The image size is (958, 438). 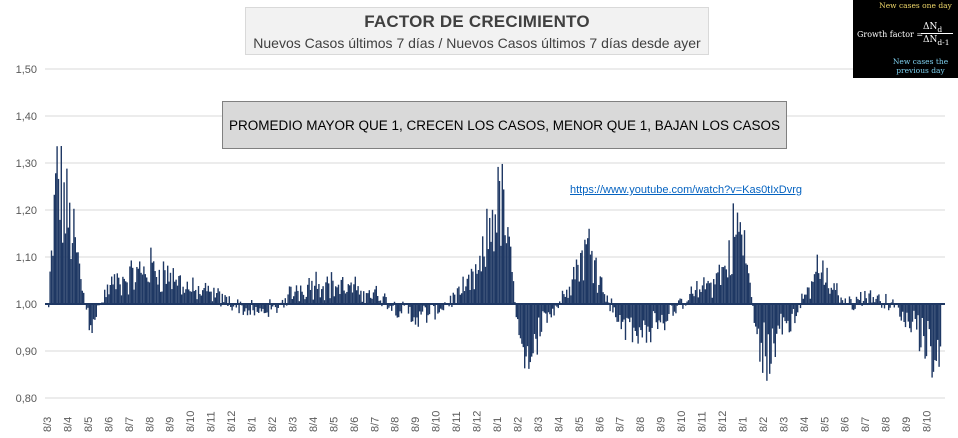 I want to click on x-tick-label: 8/6, so click(x=355, y=424).